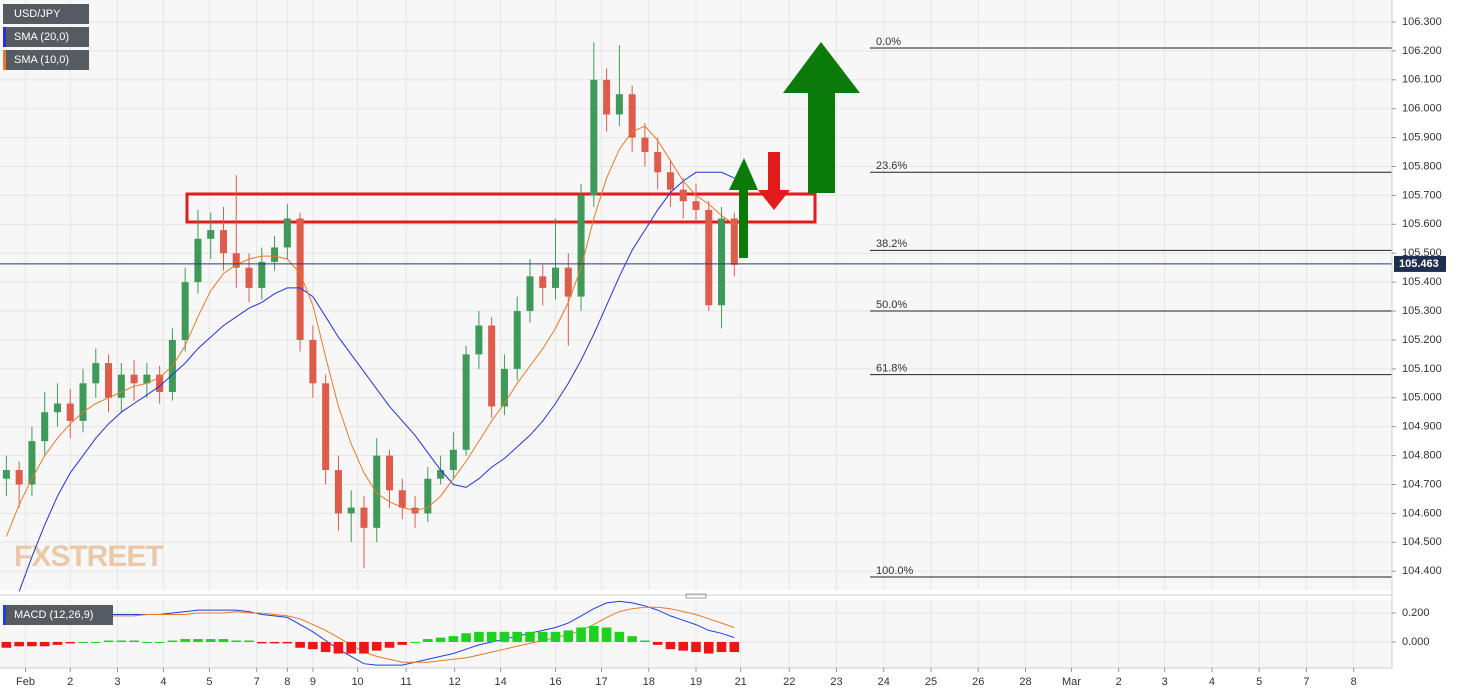  I want to click on legend-badge, so click(46, 60).